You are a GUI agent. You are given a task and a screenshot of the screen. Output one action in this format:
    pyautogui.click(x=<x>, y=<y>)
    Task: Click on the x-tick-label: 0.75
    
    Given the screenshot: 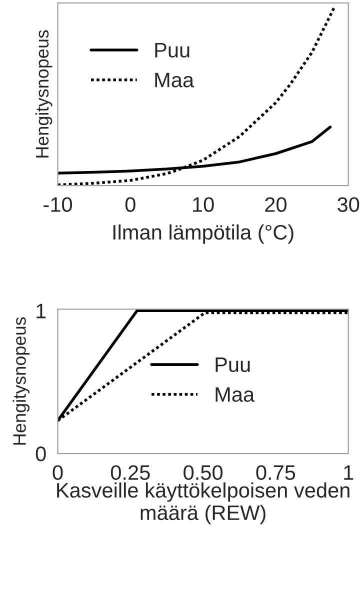 What is the action you would take?
    pyautogui.click(x=276, y=472)
    